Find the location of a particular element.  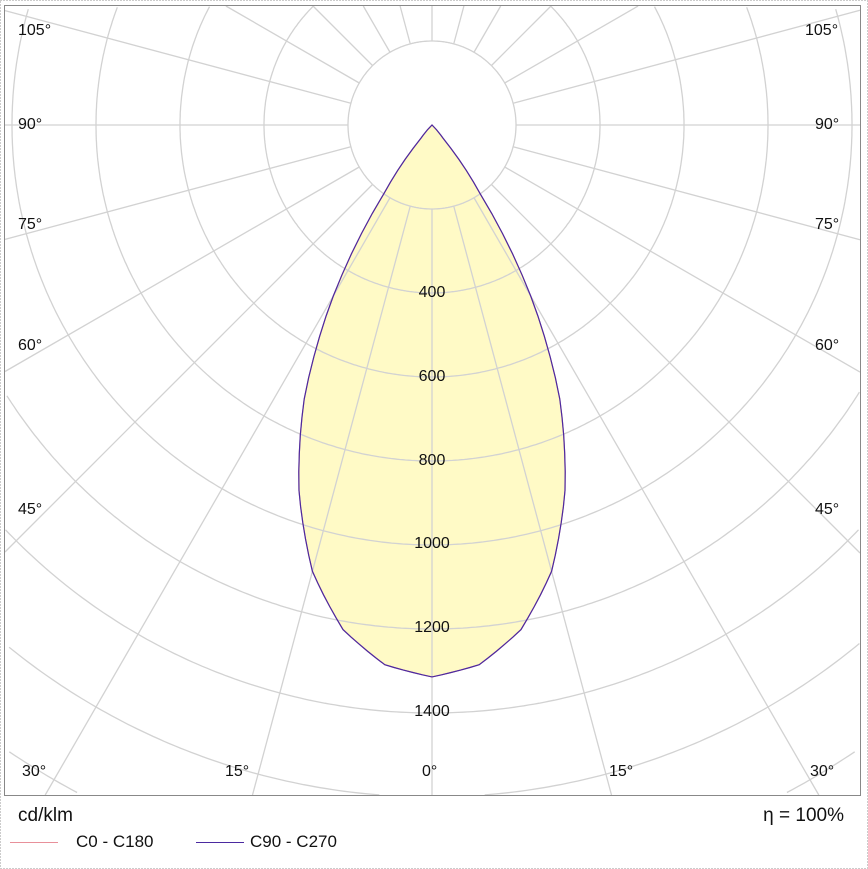

angle-label-right: 30° is located at coordinates (822, 771).